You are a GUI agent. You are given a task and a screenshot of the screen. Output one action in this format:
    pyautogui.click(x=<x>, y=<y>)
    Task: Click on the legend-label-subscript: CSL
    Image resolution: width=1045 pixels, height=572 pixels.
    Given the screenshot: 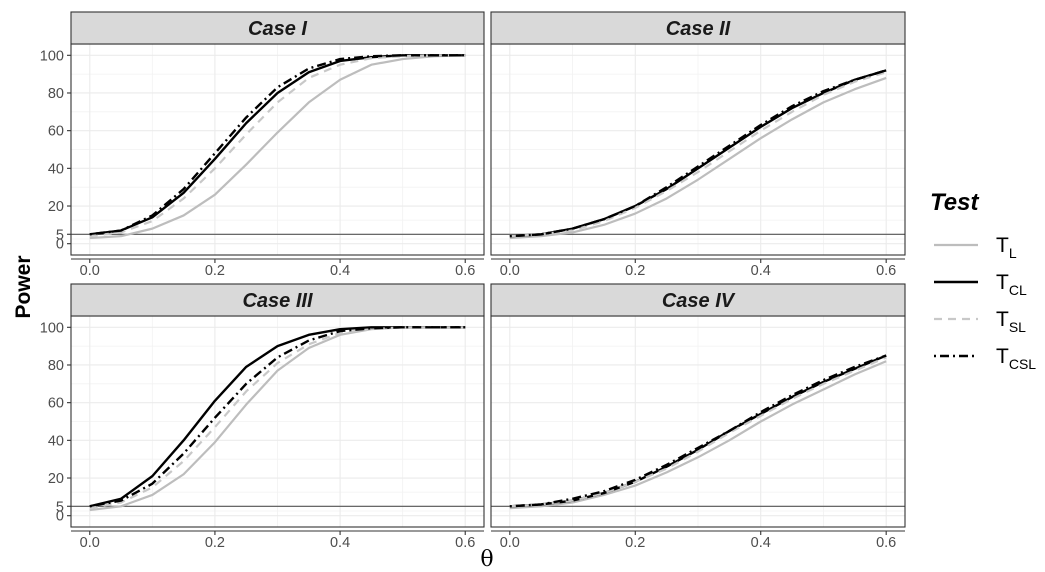 What is the action you would take?
    pyautogui.click(x=1022, y=364)
    